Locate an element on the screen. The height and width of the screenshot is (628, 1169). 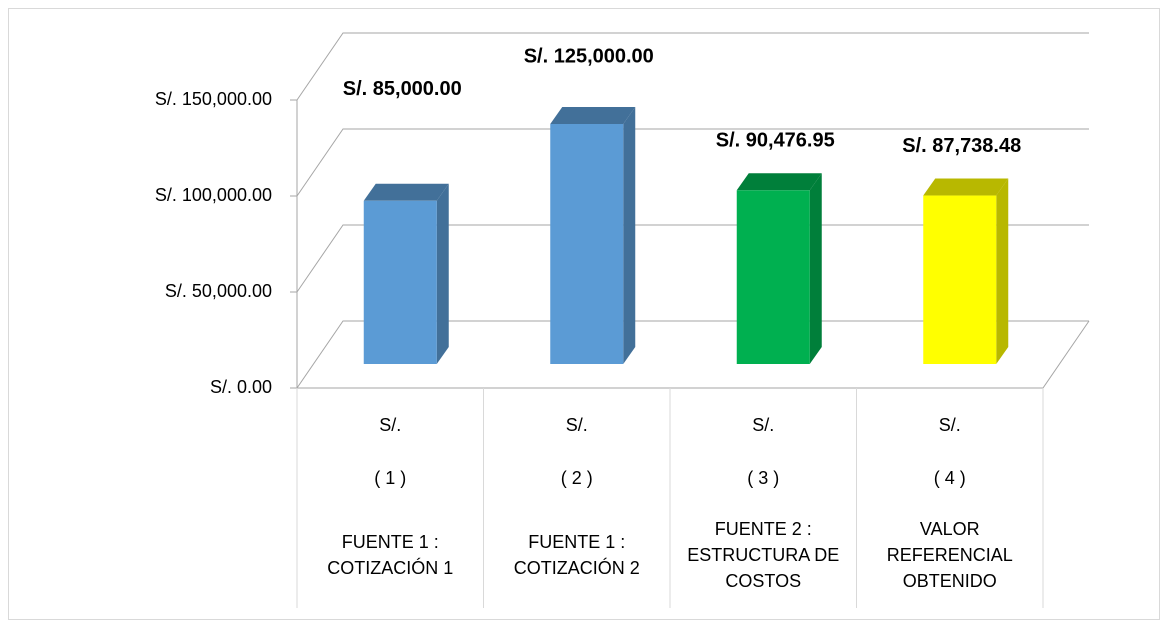
category-label: FUENTE 2 : ESTRUCTURA DE COSTOS is located at coordinates (763, 555).